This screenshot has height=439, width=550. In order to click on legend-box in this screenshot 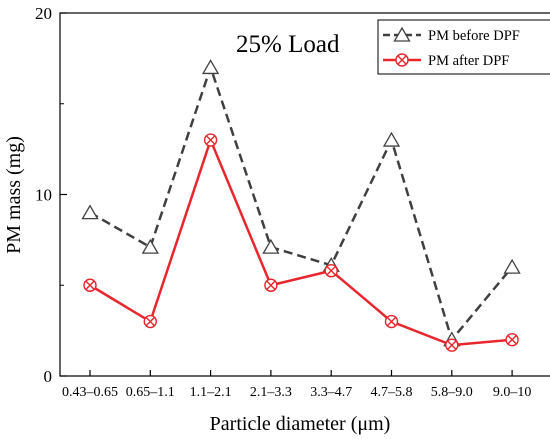, I will do `click(463, 47)`.